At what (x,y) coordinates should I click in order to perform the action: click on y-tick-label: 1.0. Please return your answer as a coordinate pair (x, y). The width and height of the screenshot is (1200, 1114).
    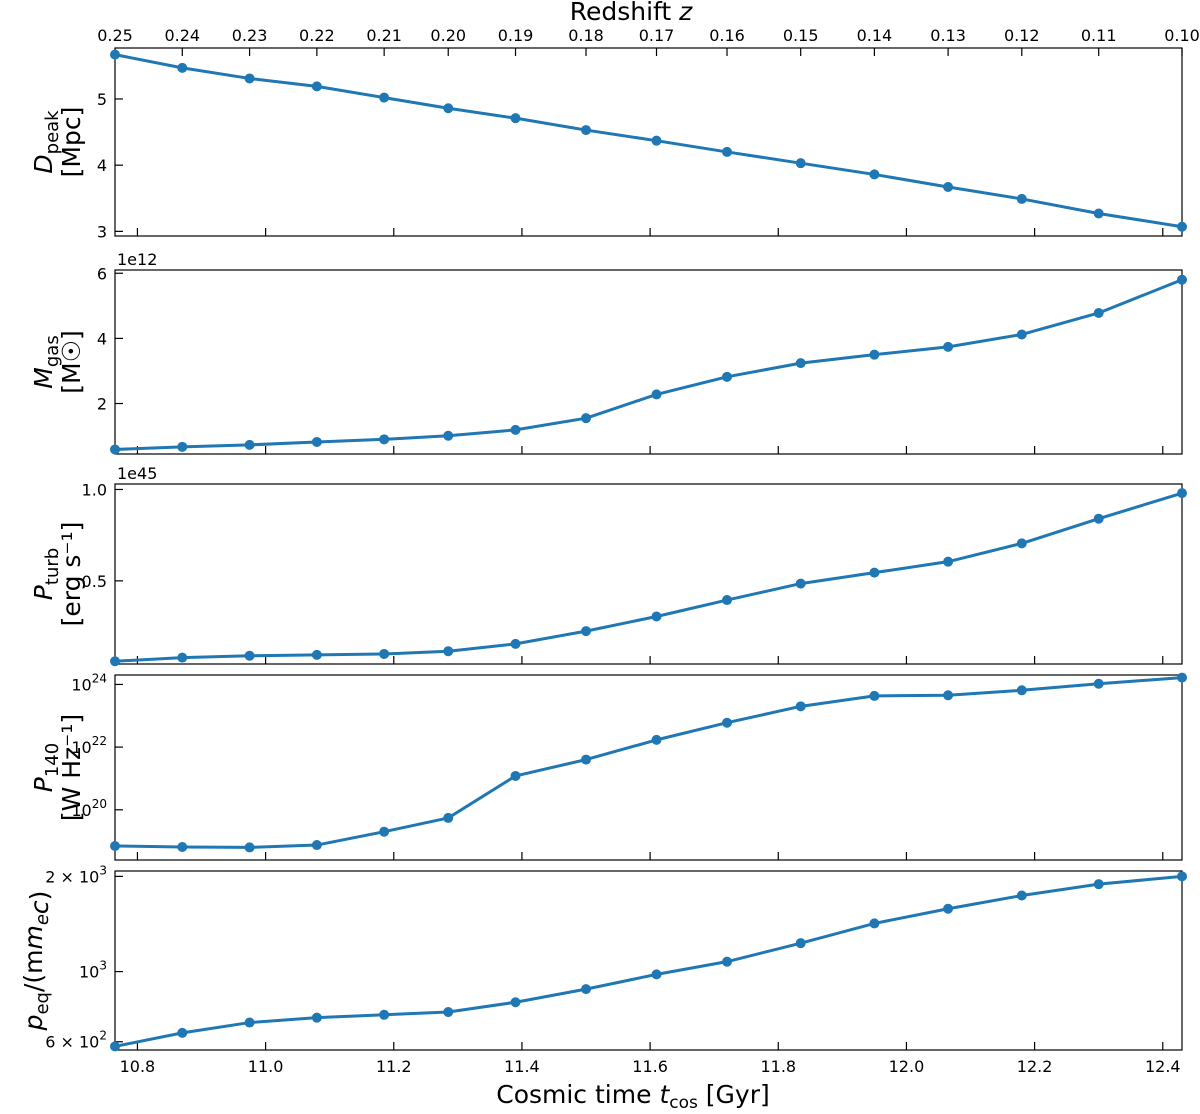
    Looking at the image, I should click on (94, 489).